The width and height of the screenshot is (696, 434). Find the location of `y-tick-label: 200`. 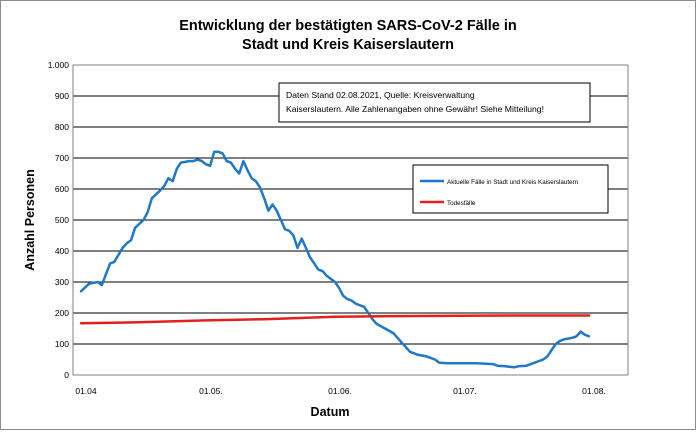

y-tick-label: 200 is located at coordinates (62, 313).